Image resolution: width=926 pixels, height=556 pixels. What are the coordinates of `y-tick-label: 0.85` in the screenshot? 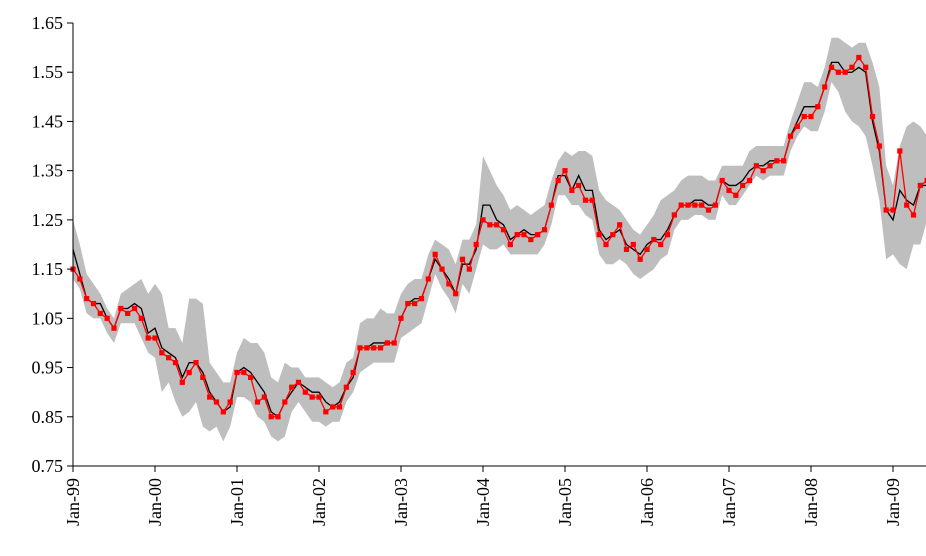 It's located at (48, 417).